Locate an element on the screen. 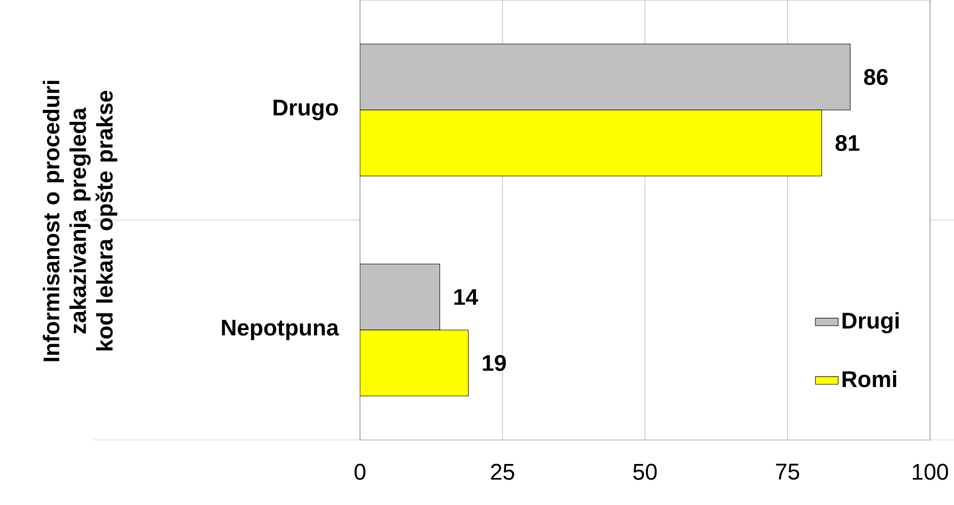  x-tick-label: 50 is located at coordinates (645, 472).